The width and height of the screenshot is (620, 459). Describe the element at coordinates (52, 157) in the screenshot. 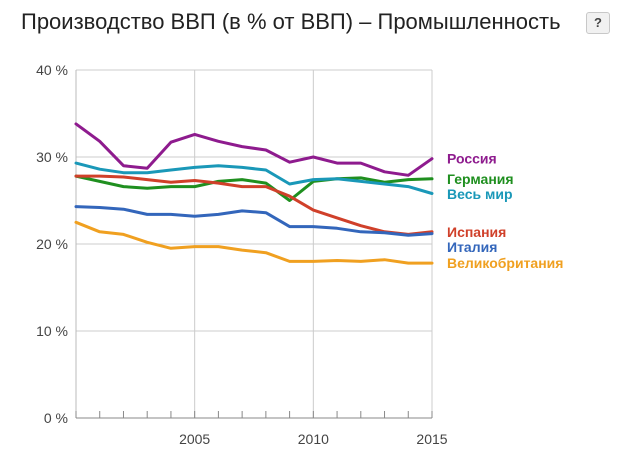

I see `y-tick-label: 30 %` at that location.